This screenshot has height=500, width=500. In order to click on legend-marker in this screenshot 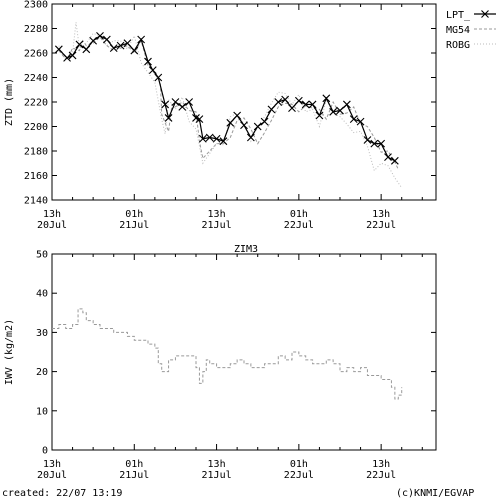, I will do `click(485, 14)`.